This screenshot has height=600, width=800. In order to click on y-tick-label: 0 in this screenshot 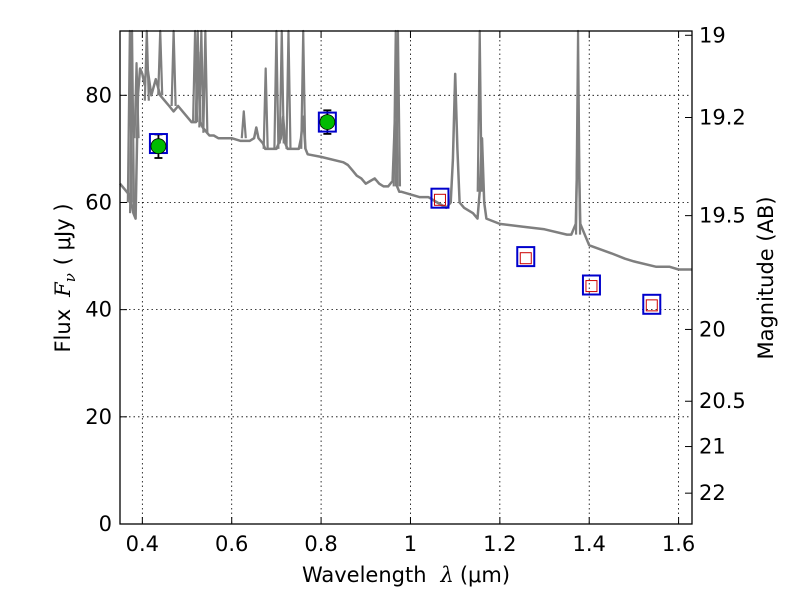, I will do `click(105, 524)`.